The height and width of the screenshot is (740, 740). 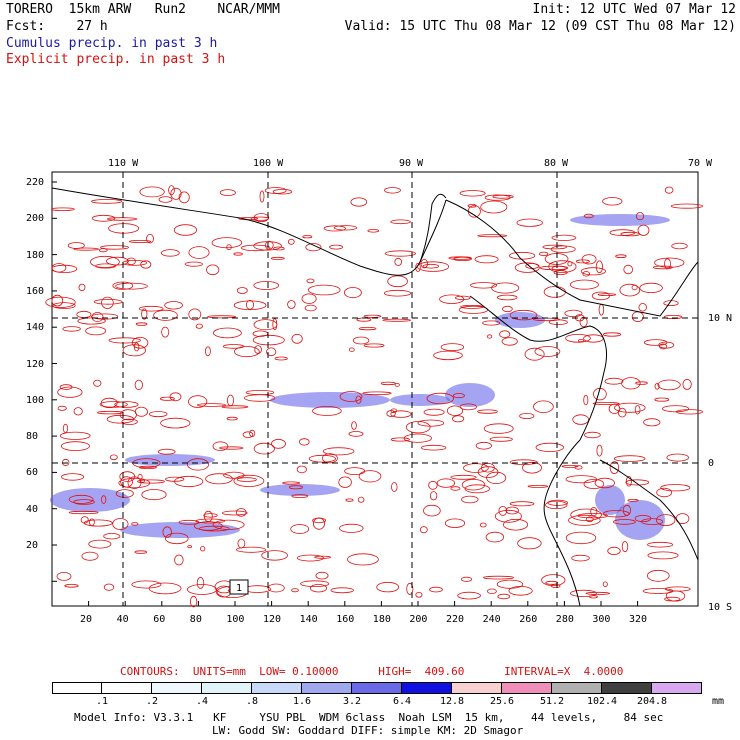 What do you see at coordinates (272, 619) in the screenshot?
I see `x-tick-label: 120` at bounding box center [272, 619].